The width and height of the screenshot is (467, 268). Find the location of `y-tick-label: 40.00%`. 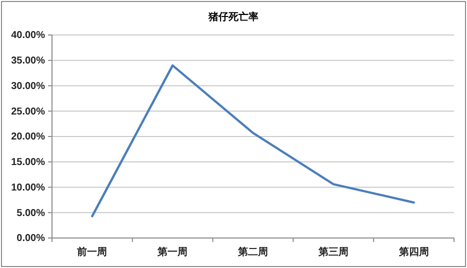

y-tick-label: 40.00% is located at coordinates (28, 36).